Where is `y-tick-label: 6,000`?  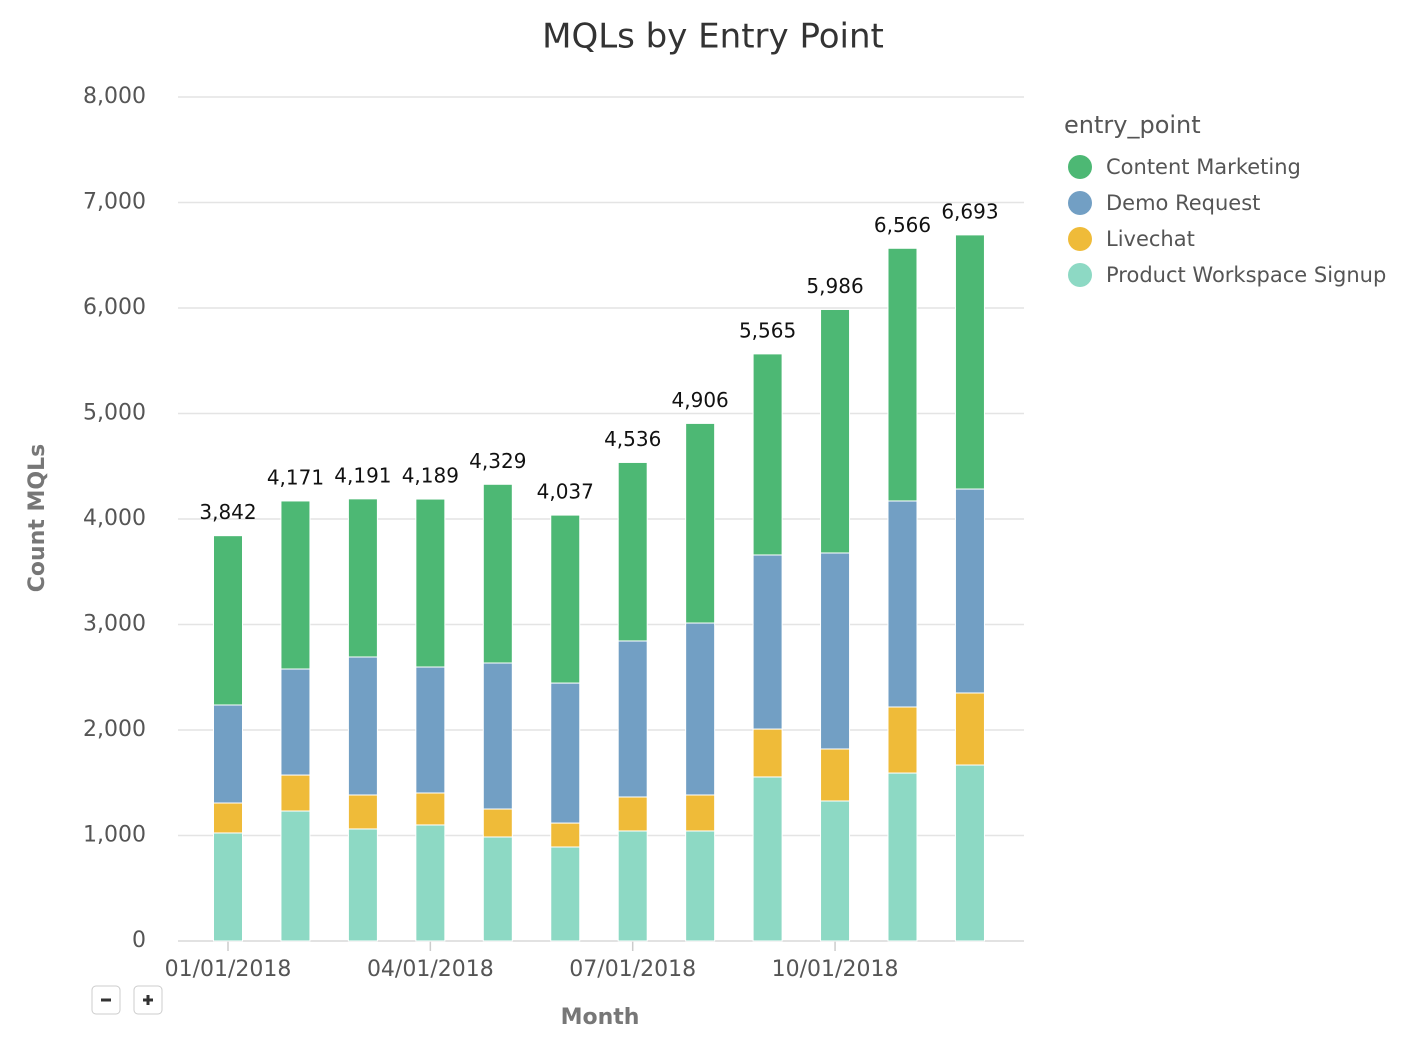 y-tick-label: 6,000 is located at coordinates (114, 307).